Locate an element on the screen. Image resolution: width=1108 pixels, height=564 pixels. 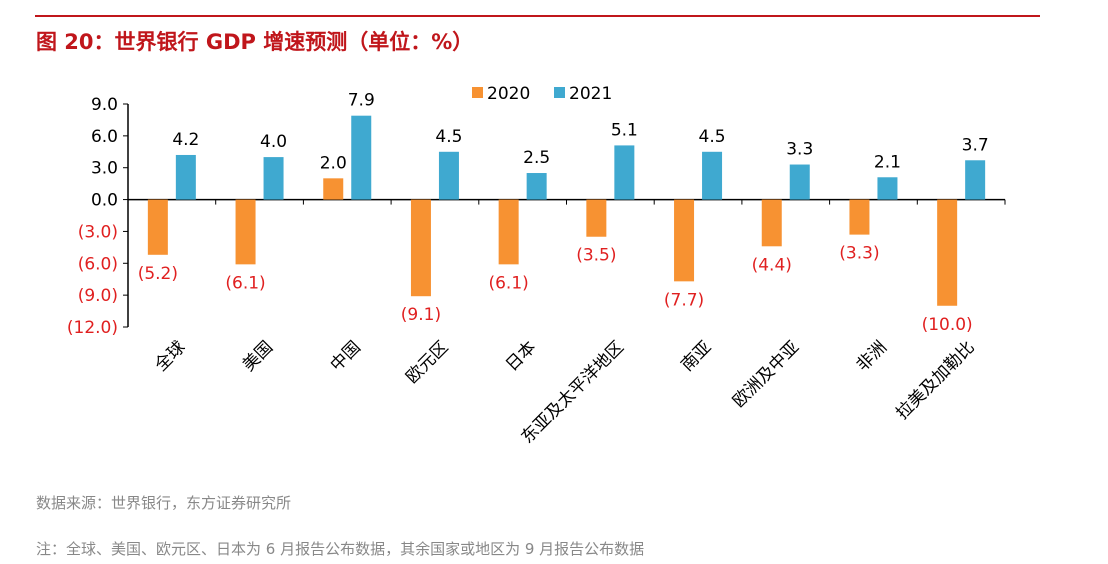
y-tick-label: 9.0 is located at coordinates (104, 105).